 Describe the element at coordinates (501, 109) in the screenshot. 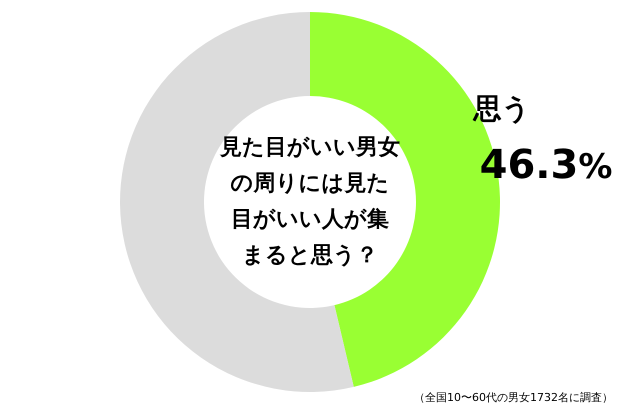

I see `slice-label: 思う` at that location.